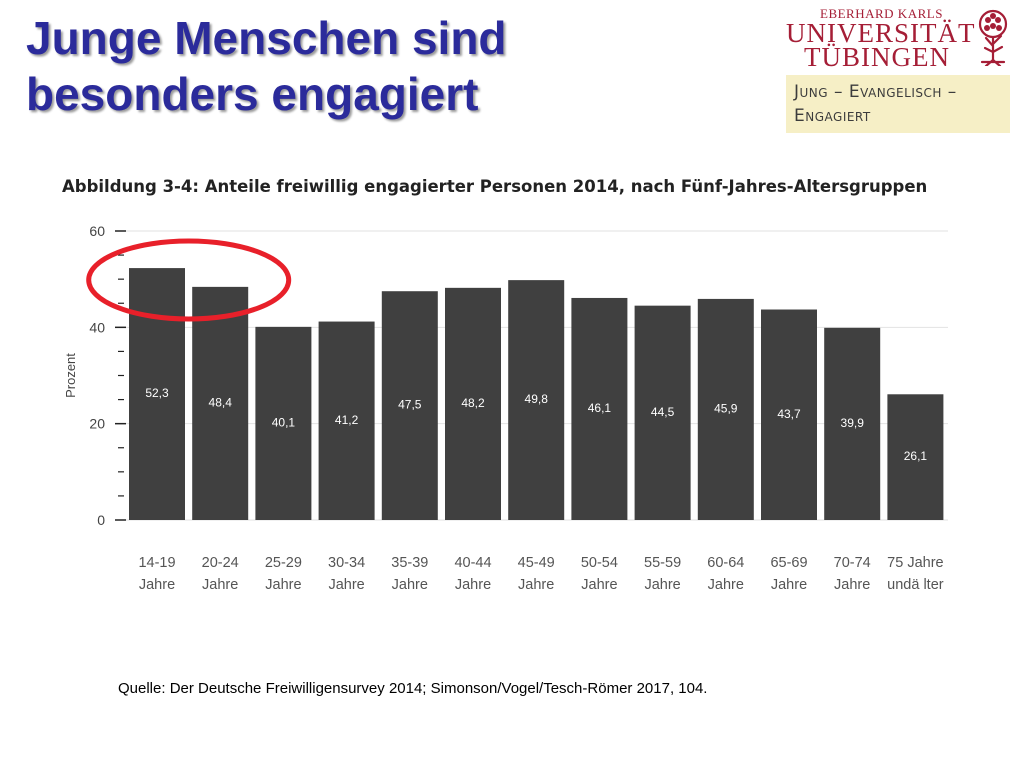 Image resolution: width=1024 pixels, height=768 pixels. What do you see at coordinates (70, 375) in the screenshot?
I see `y-axis-label: Prozent` at bounding box center [70, 375].